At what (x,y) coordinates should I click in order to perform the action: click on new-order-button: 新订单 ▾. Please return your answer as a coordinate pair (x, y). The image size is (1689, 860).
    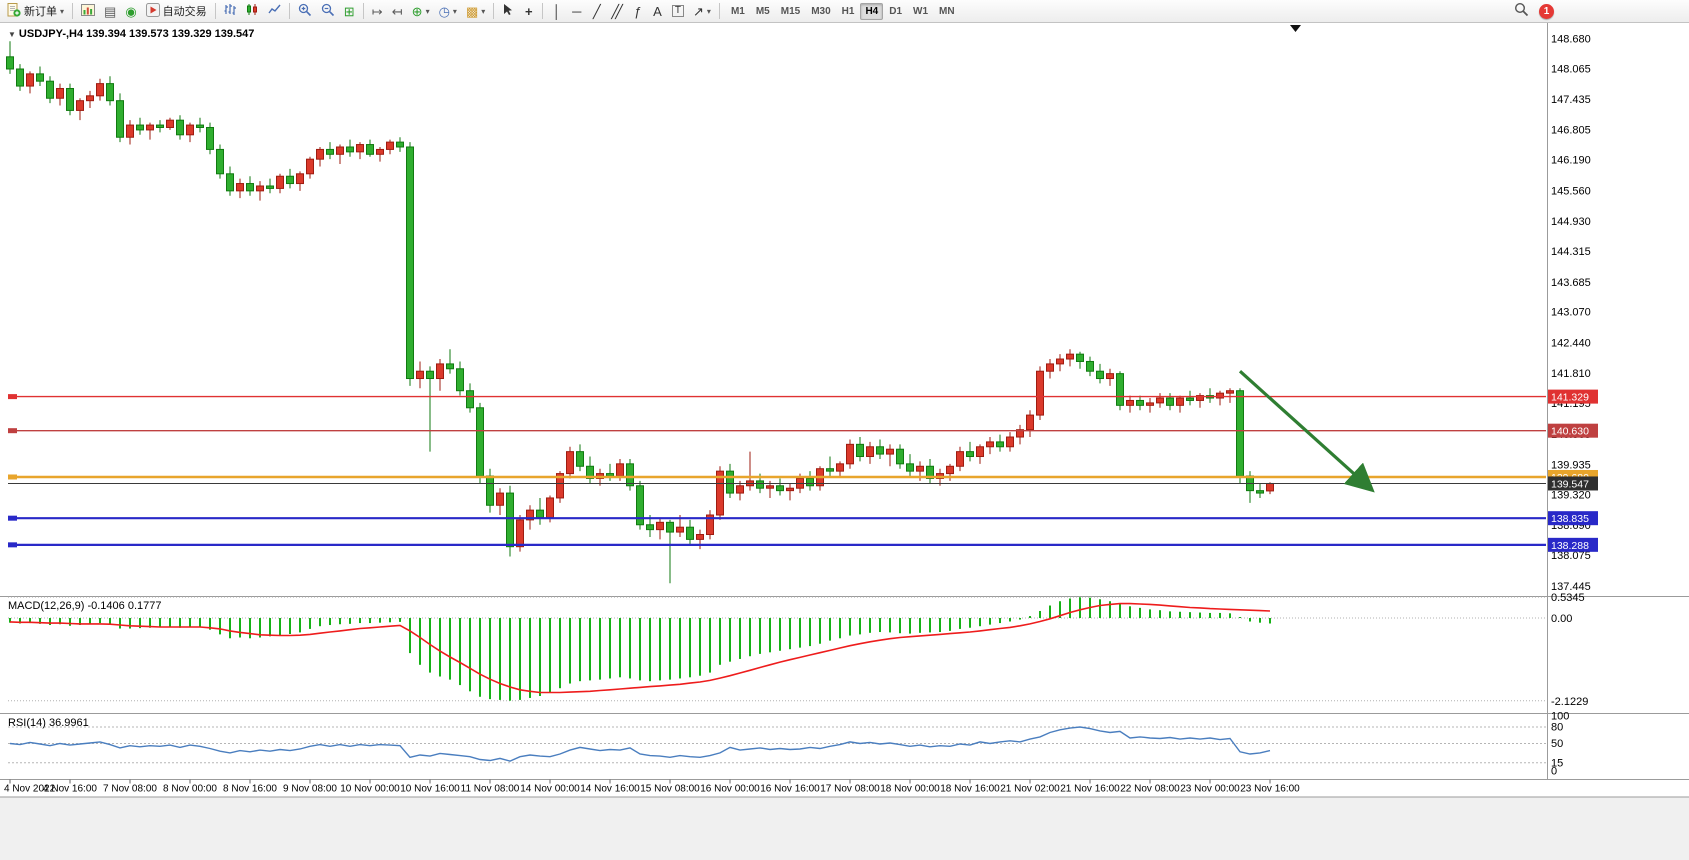
    Looking at the image, I should click on (35, 11).